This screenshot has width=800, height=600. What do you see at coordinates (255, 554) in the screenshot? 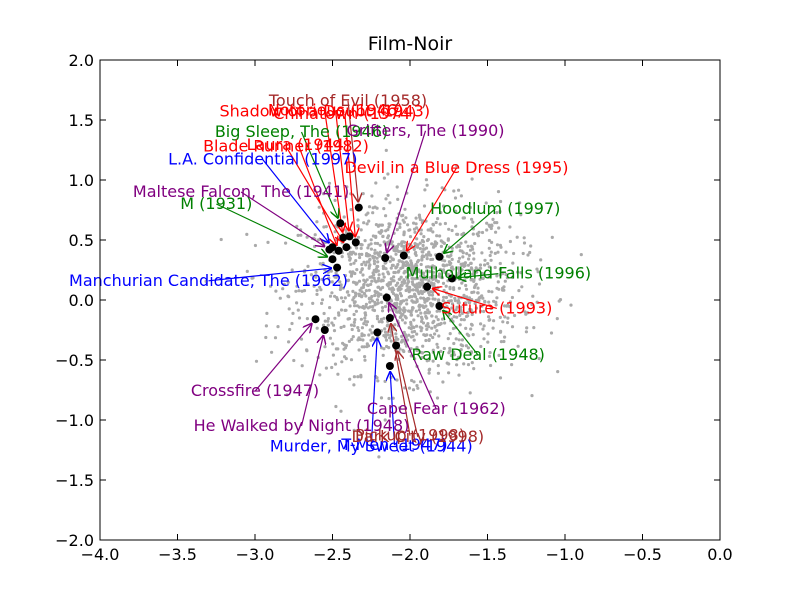
I see `x-tick-label: −3.0` at bounding box center [255, 554].